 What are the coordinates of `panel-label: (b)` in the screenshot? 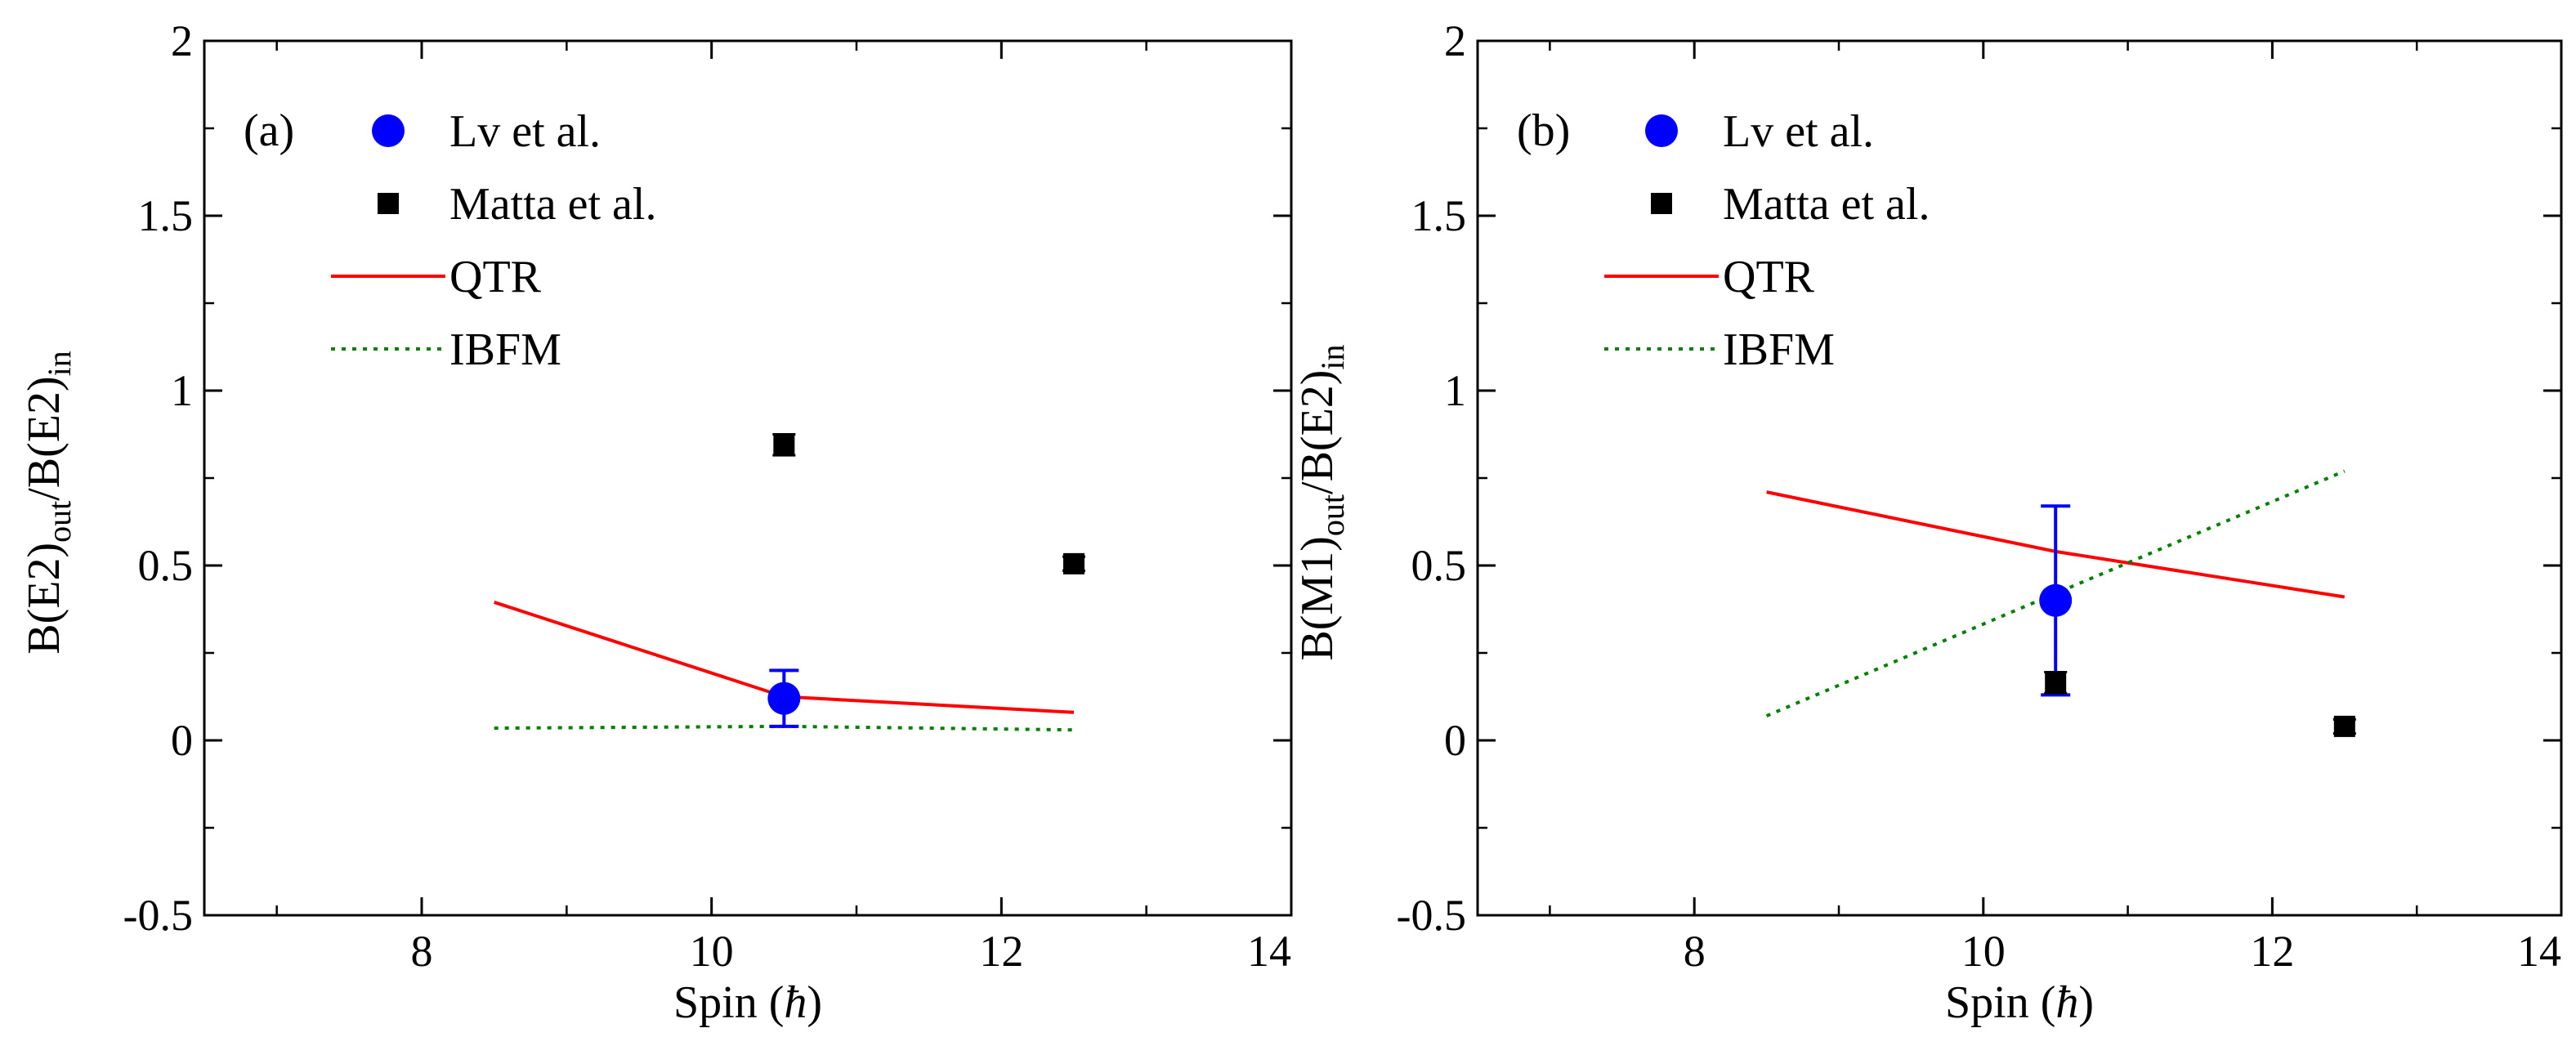 It's located at (1543, 130).